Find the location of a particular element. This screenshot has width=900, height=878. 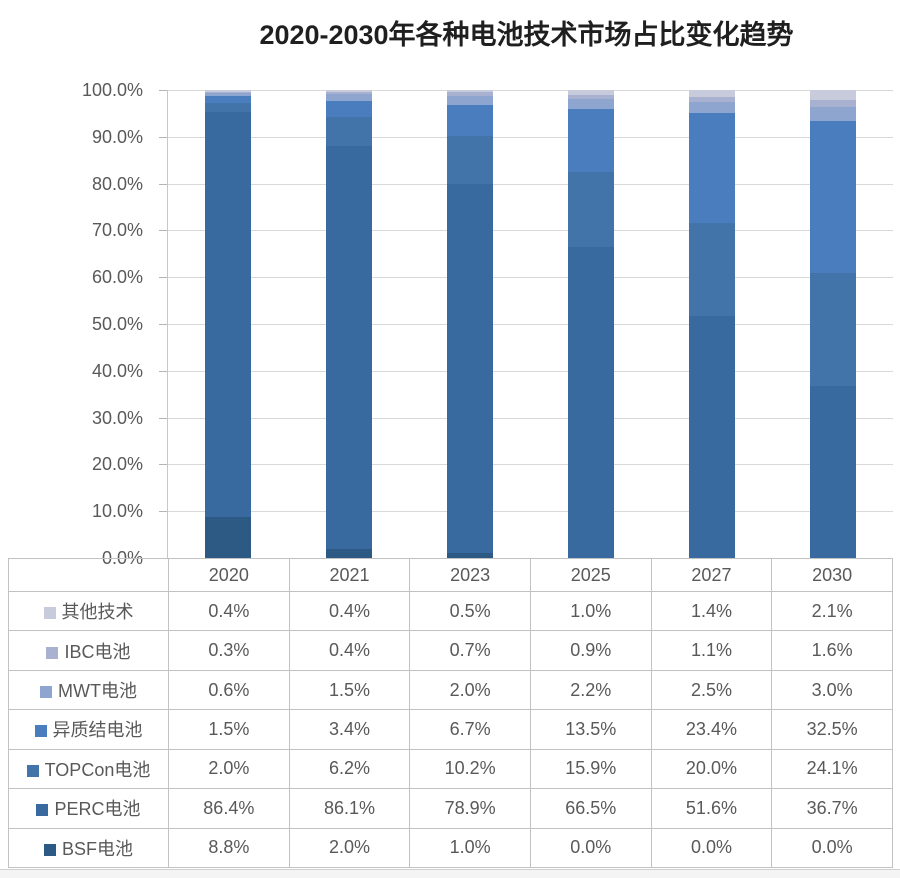

bar-slot-2020 is located at coordinates (228, 324).